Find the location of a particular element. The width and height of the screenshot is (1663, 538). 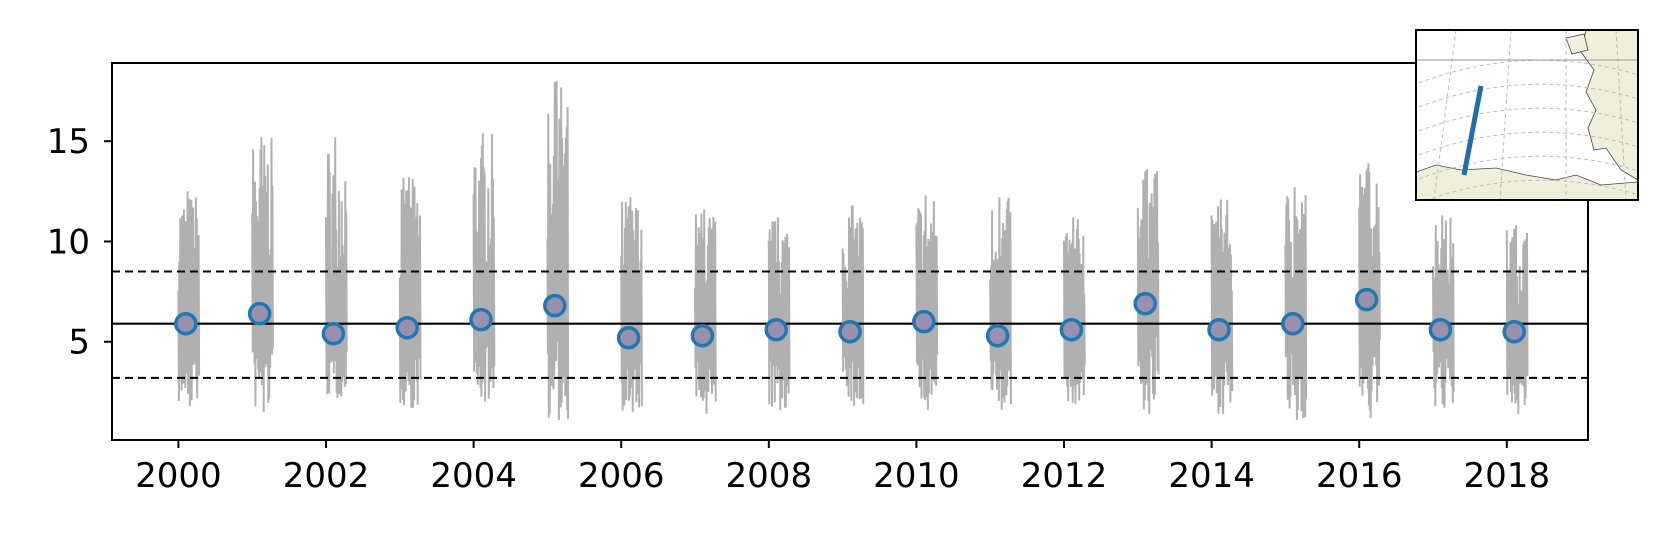

inset-frame is located at coordinates (1527, 115).